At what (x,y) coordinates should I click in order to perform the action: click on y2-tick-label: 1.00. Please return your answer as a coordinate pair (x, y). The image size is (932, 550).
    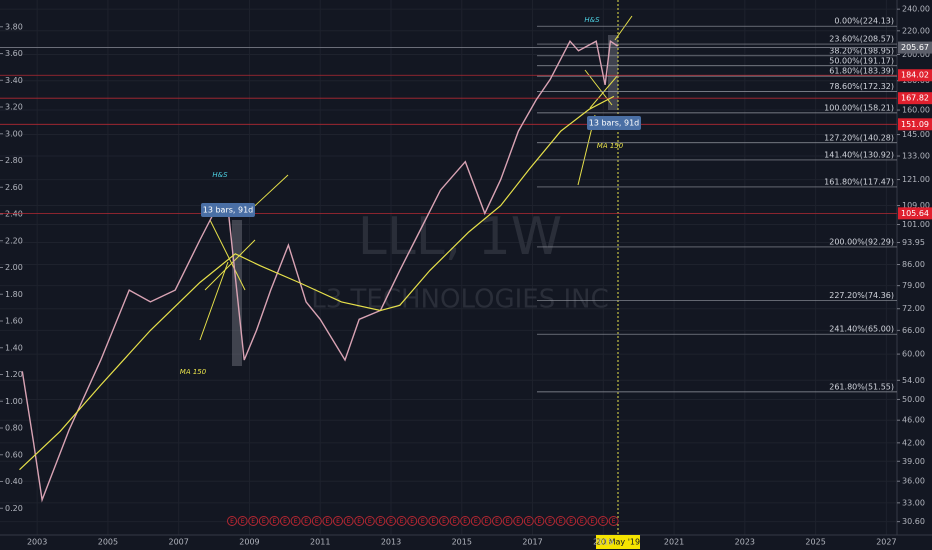
    Looking at the image, I should click on (14, 401).